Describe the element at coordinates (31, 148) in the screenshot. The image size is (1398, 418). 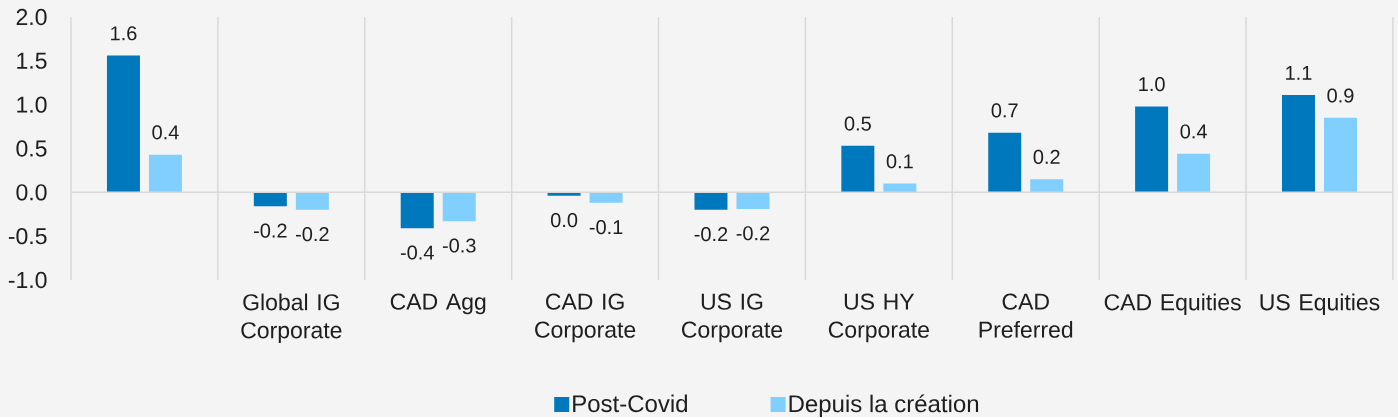
I see `y-tick-label: 0.5` at that location.